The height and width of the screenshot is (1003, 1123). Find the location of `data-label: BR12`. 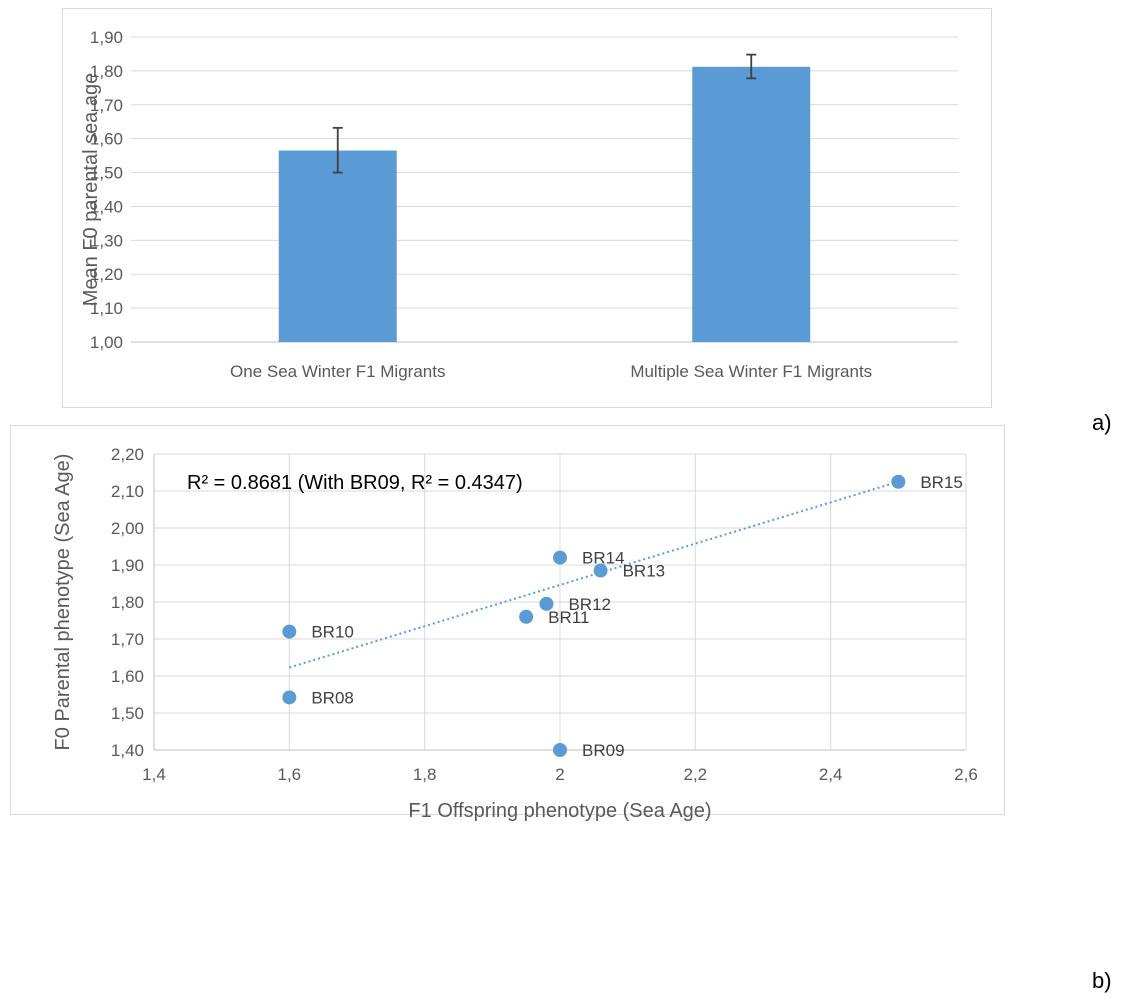

data-label: BR12 is located at coordinates (589, 604).